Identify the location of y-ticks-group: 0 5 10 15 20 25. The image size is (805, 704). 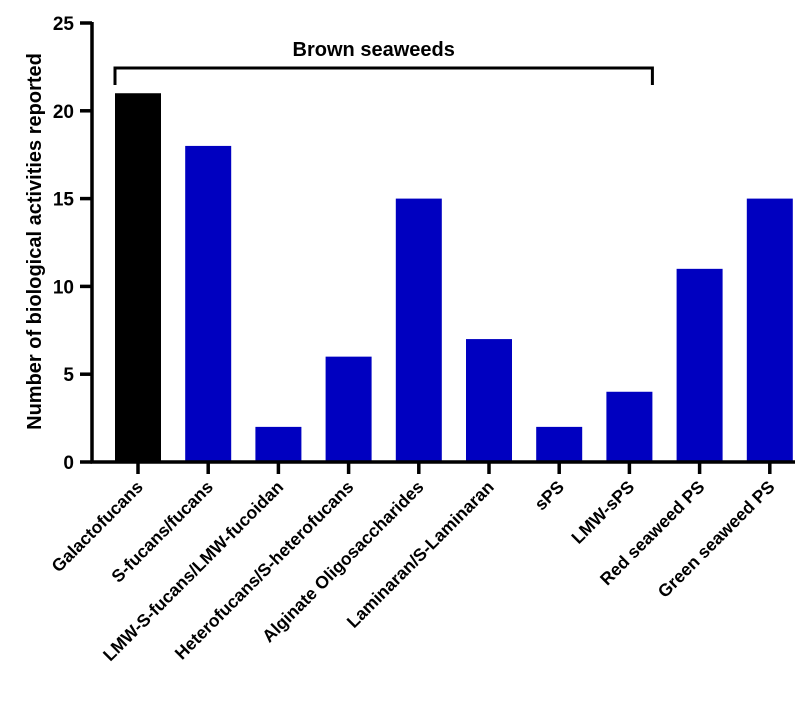
(72, 244).